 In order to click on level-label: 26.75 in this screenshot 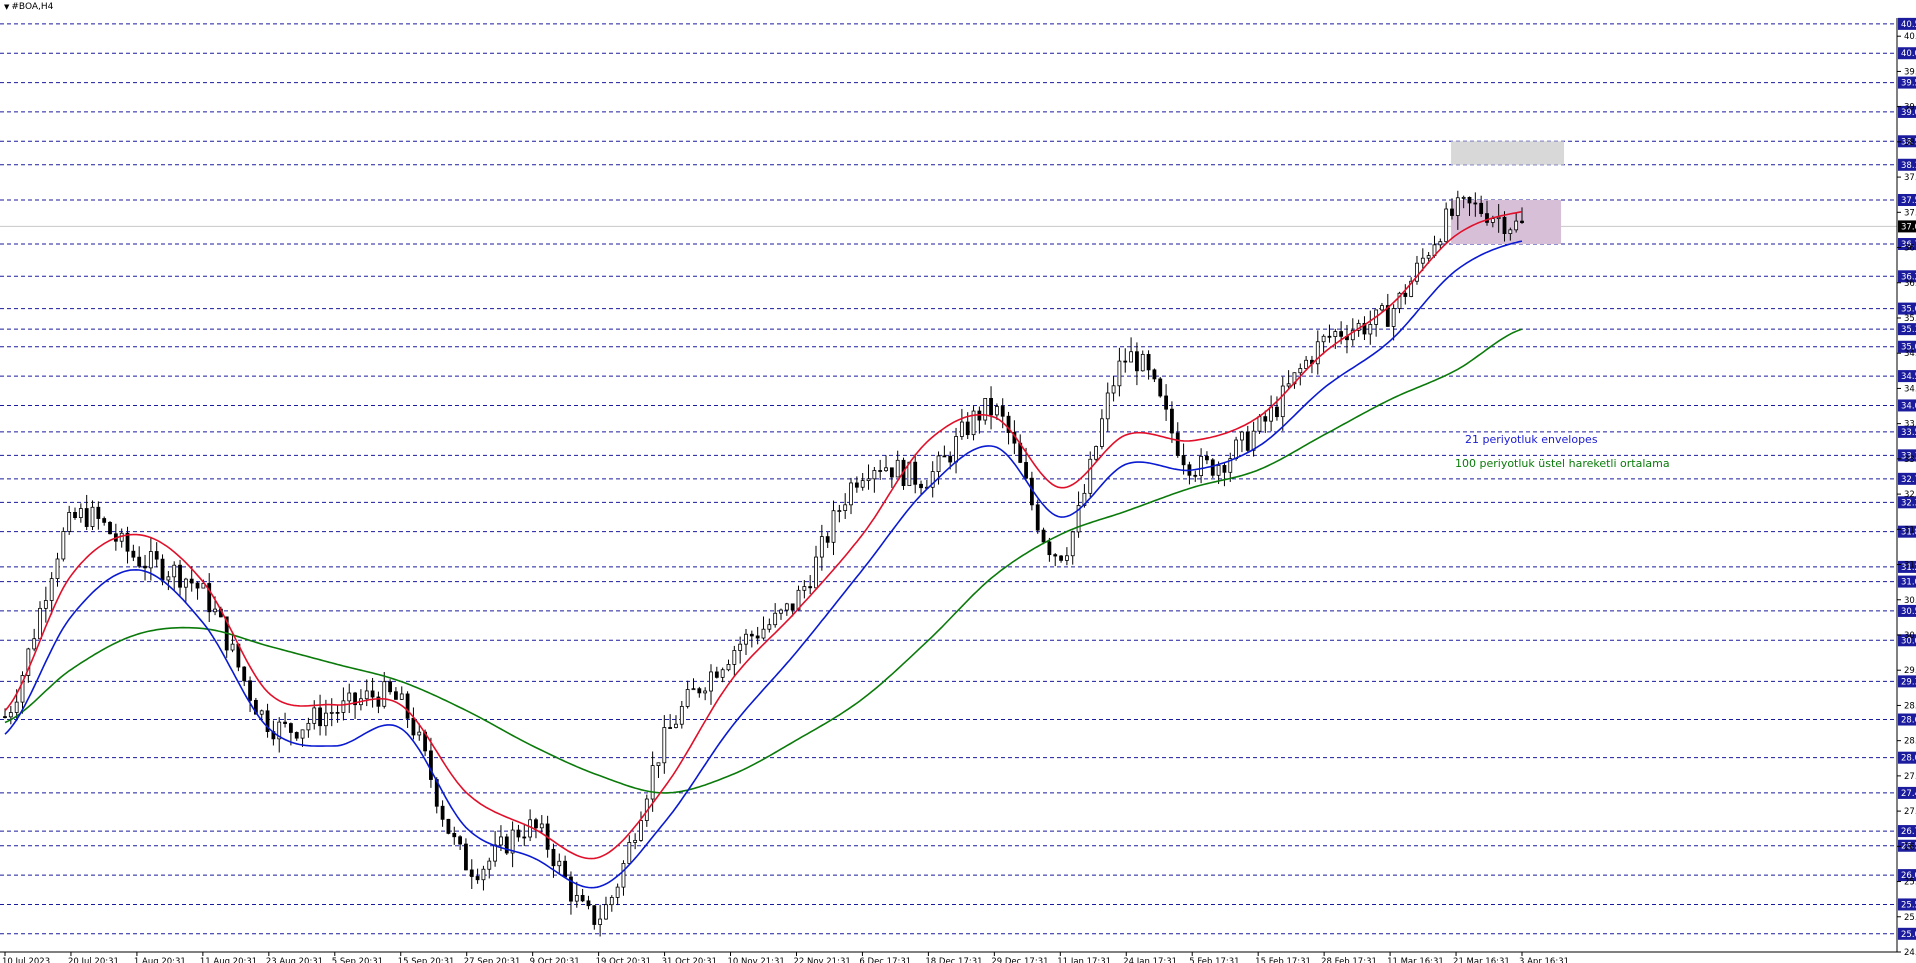, I will do `click(1908, 832)`.